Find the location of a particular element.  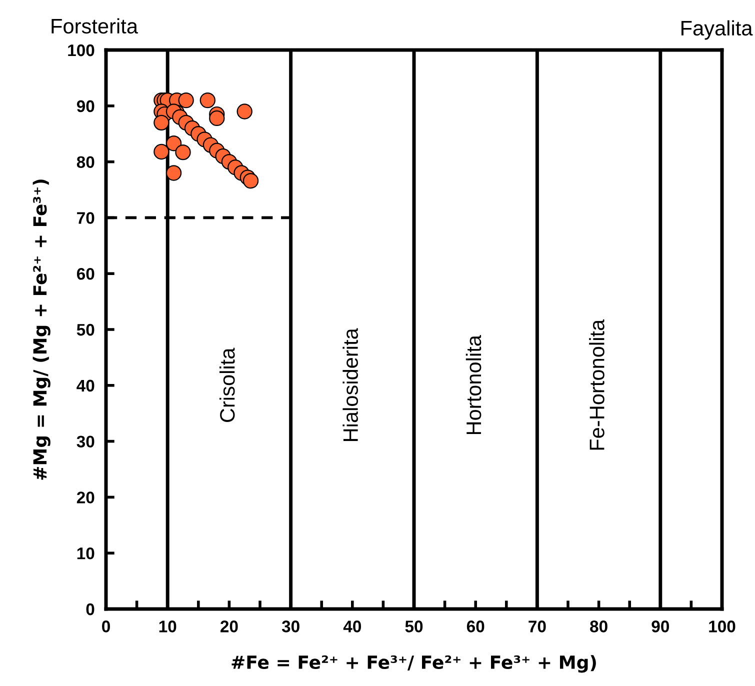

y-tick-label: 50 is located at coordinates (85, 330).